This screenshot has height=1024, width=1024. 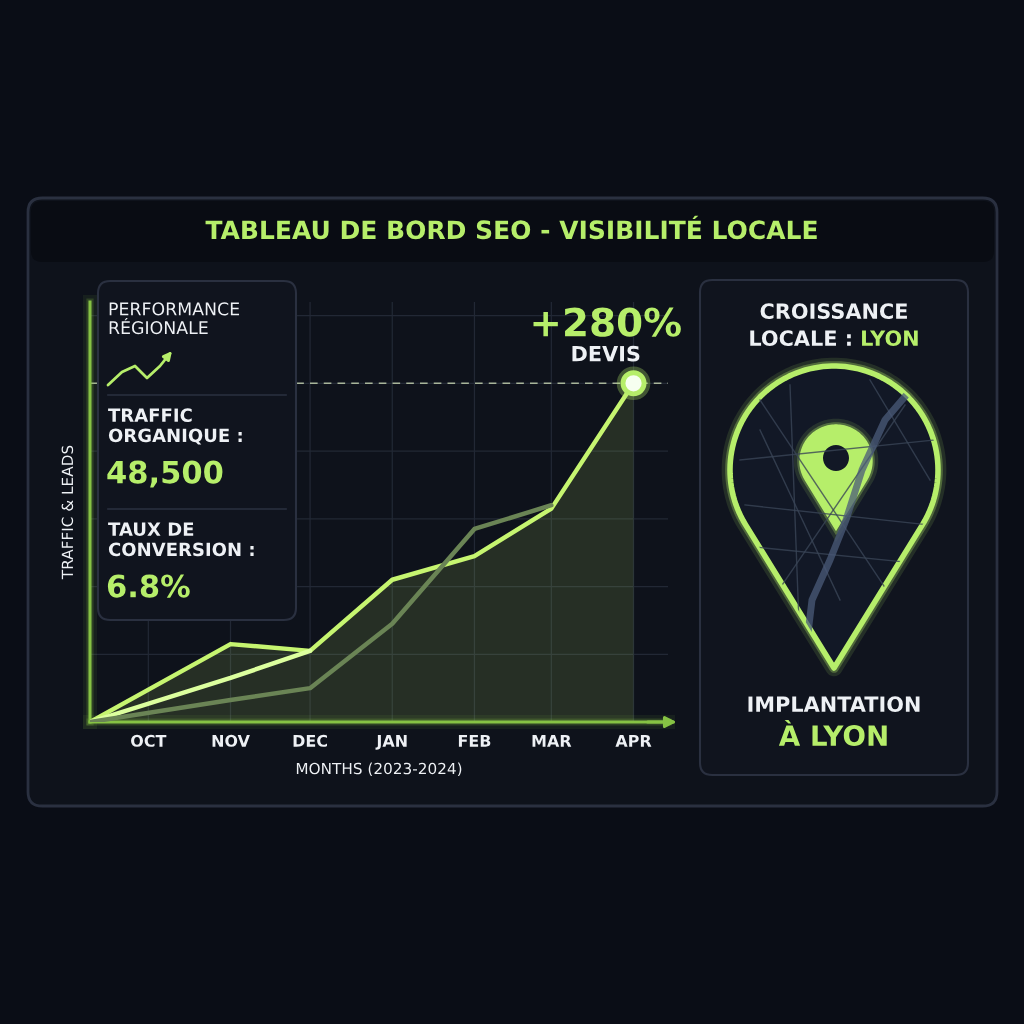 I want to click on annotation: DEVIS, so click(x=606, y=353).